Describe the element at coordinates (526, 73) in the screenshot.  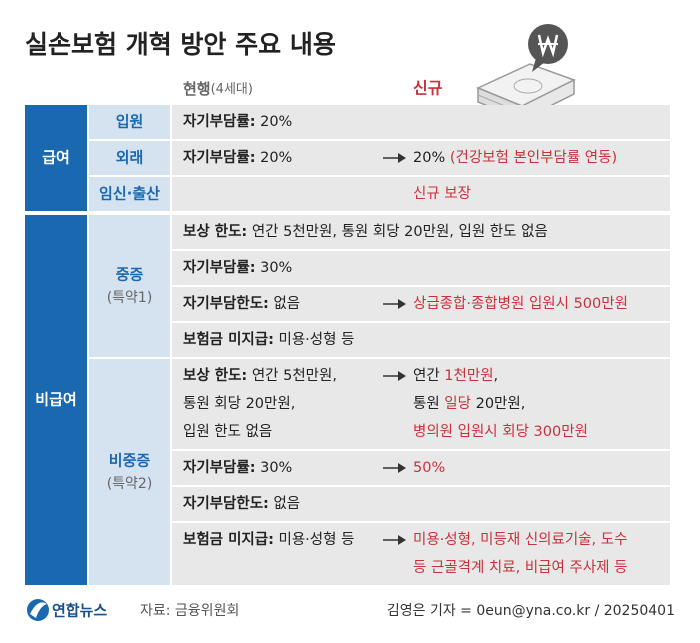
I see `money-icon` at that location.